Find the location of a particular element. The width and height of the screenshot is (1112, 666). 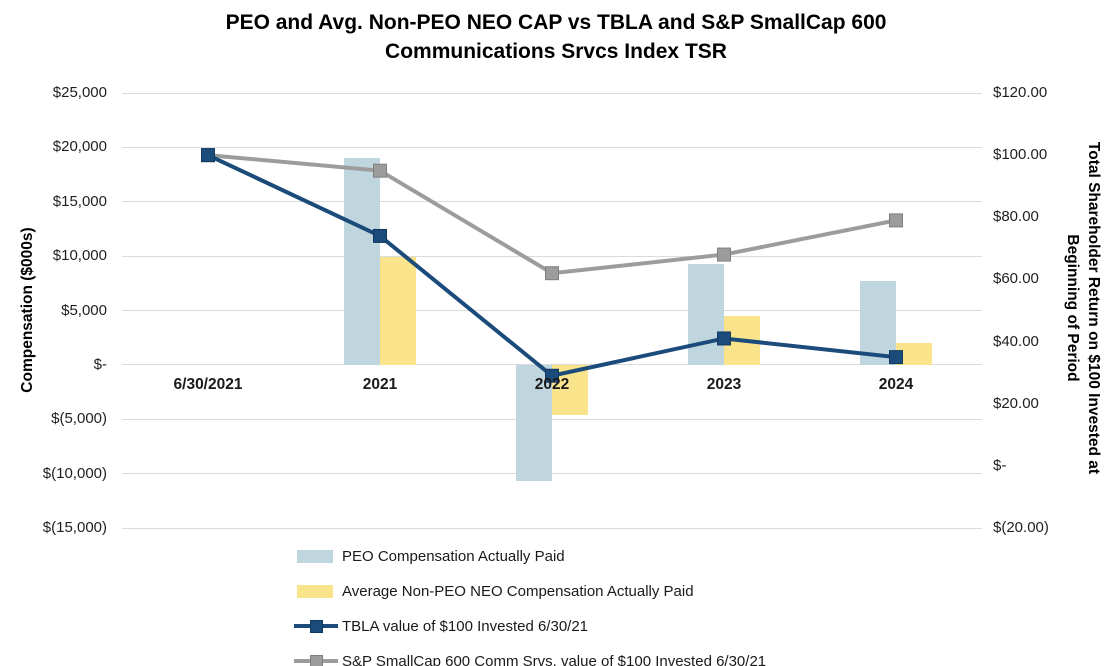

neo-bar-swatch is located at coordinates (315, 591).